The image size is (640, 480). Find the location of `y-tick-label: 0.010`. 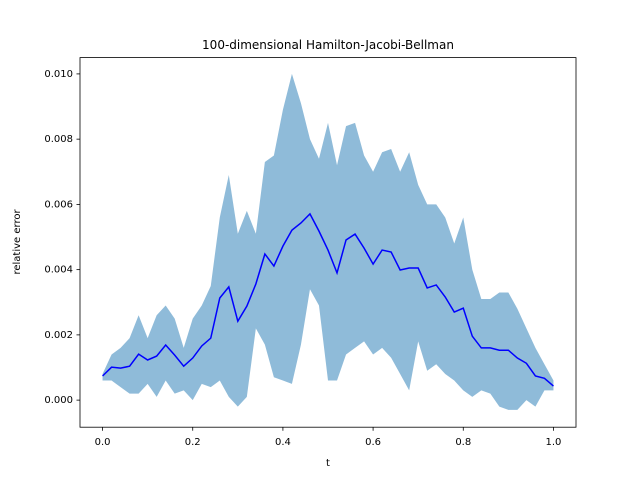

y-tick-label: 0.010 is located at coordinates (58, 74).